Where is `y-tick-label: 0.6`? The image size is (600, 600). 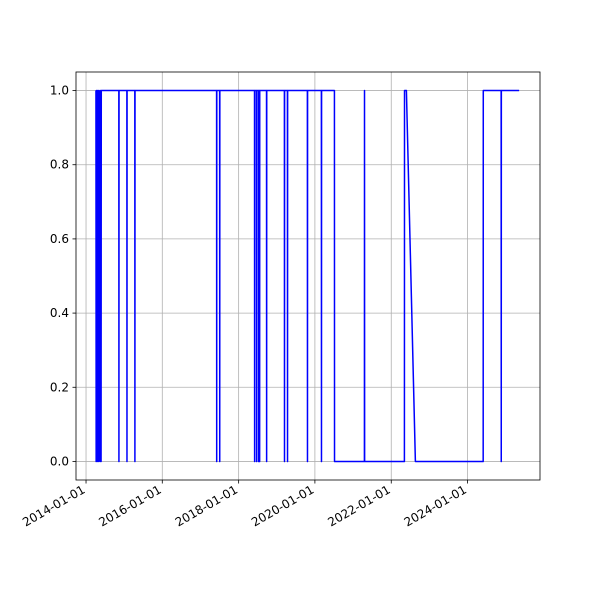 y-tick-label: 0.6 is located at coordinates (59, 239).